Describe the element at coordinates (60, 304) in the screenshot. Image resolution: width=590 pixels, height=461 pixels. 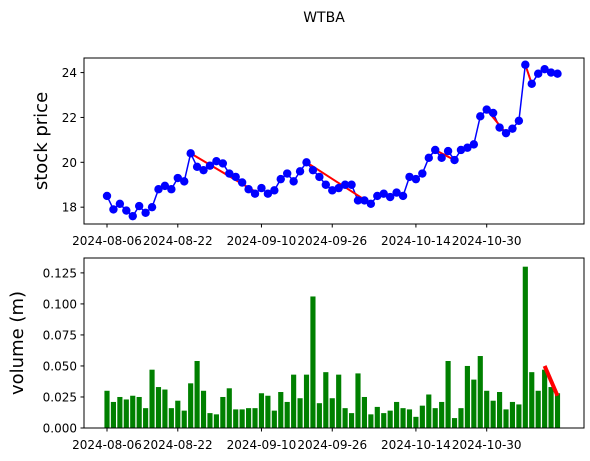
I see `volume-y-tick-label: 0.100` at that location.